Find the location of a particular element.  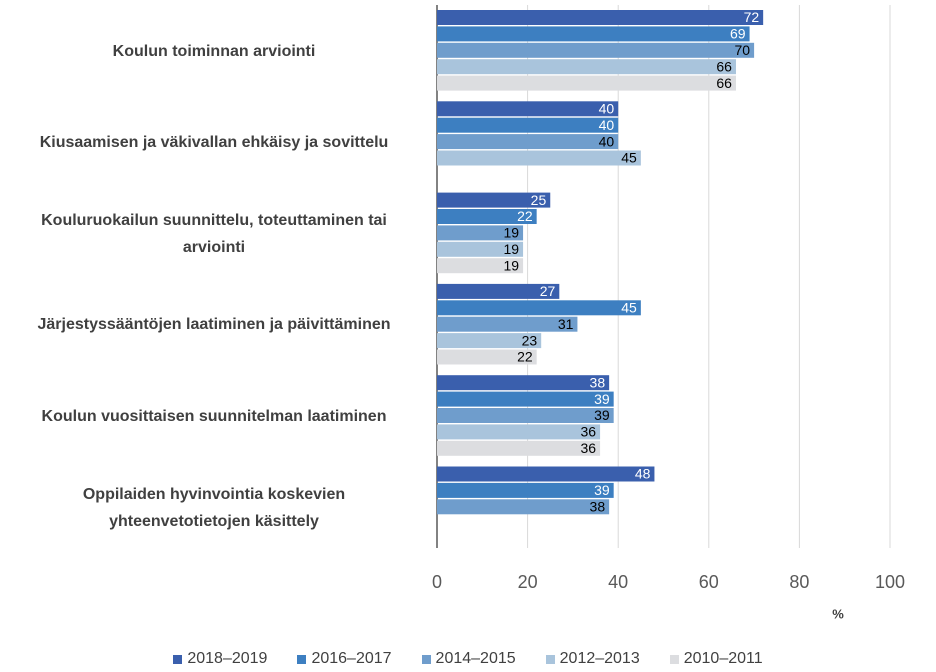

category-label: Koulun toiminnan arviointi is located at coordinates (214, 51).